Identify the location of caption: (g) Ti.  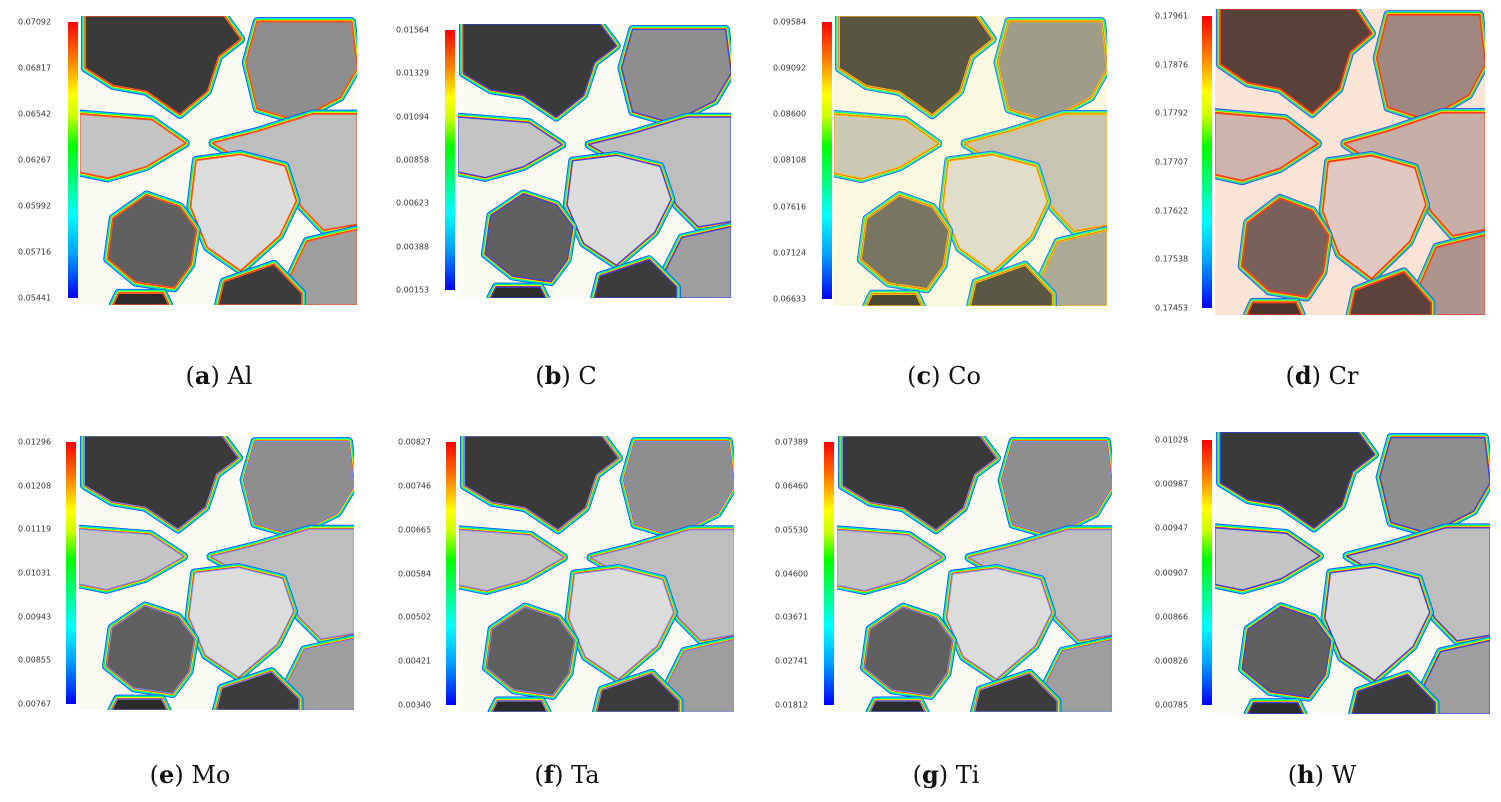
(946, 774).